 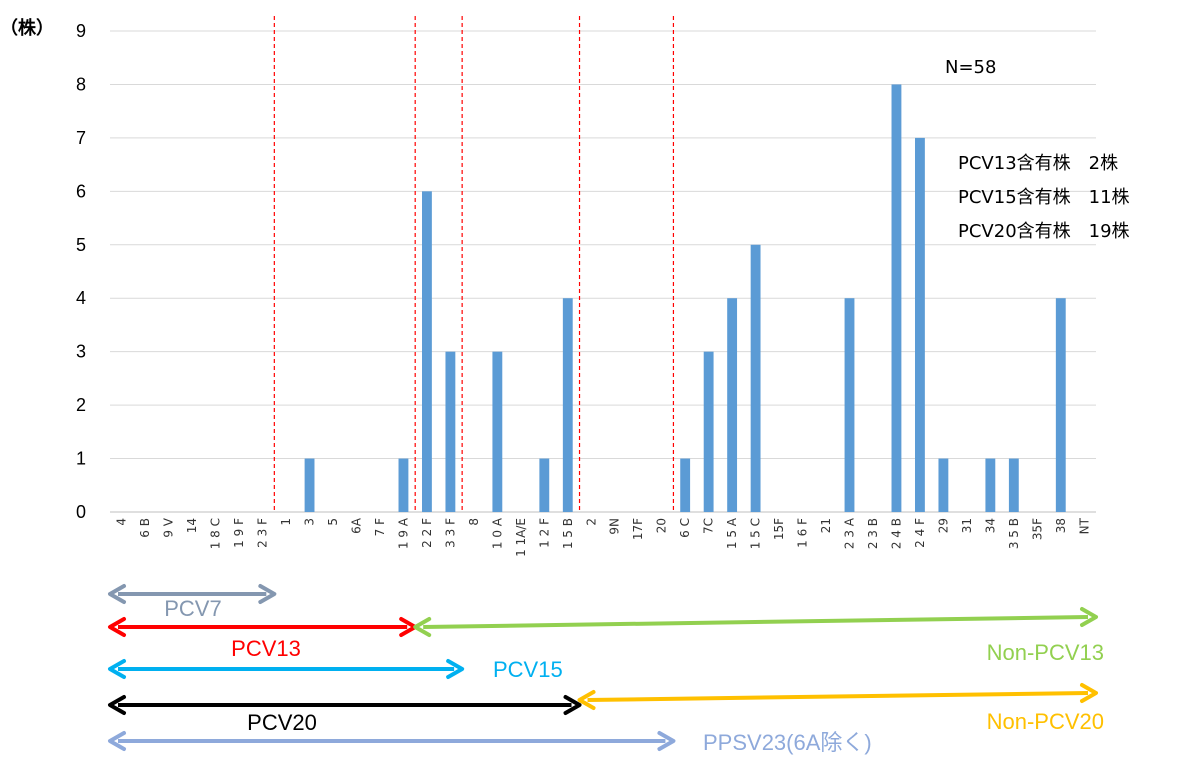 I want to click on x-tick-label: 20, so click(x=662, y=525).